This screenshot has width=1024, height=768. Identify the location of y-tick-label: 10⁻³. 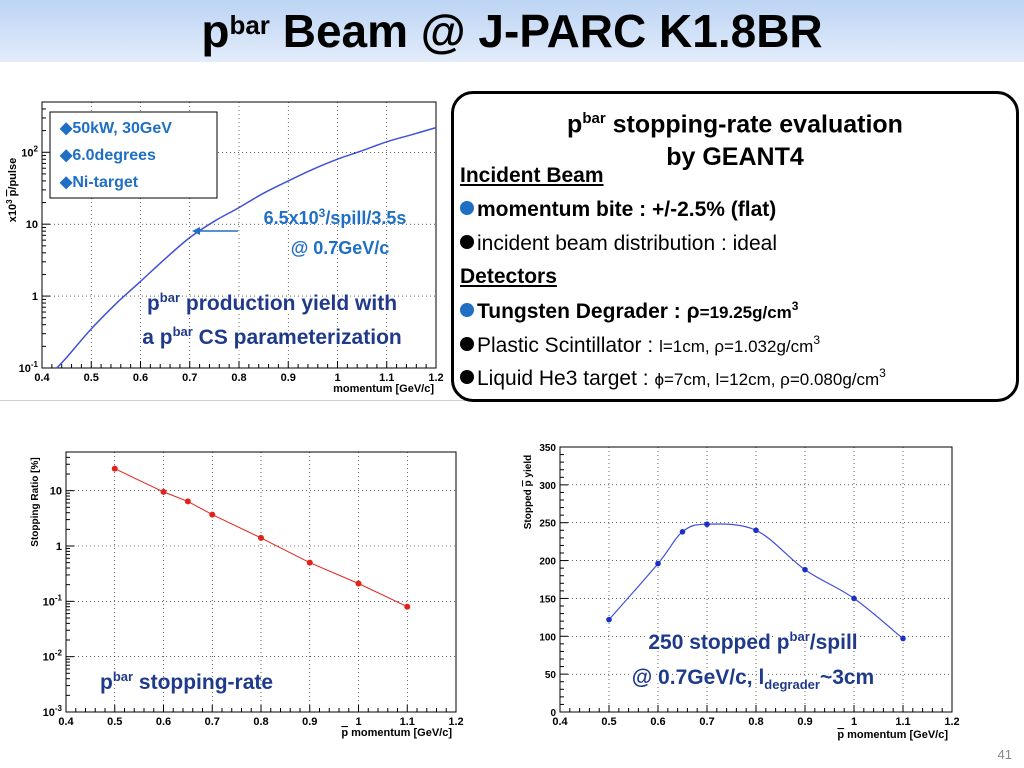
(53, 711).